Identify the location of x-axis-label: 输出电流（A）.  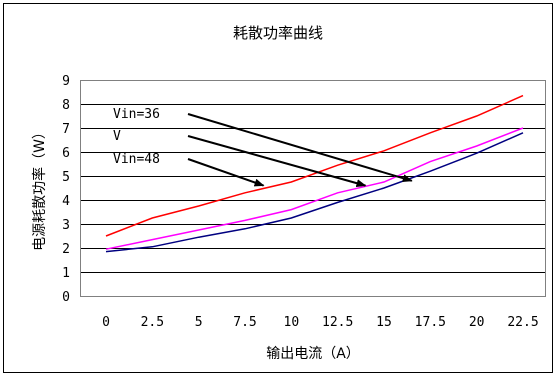
(313, 354).